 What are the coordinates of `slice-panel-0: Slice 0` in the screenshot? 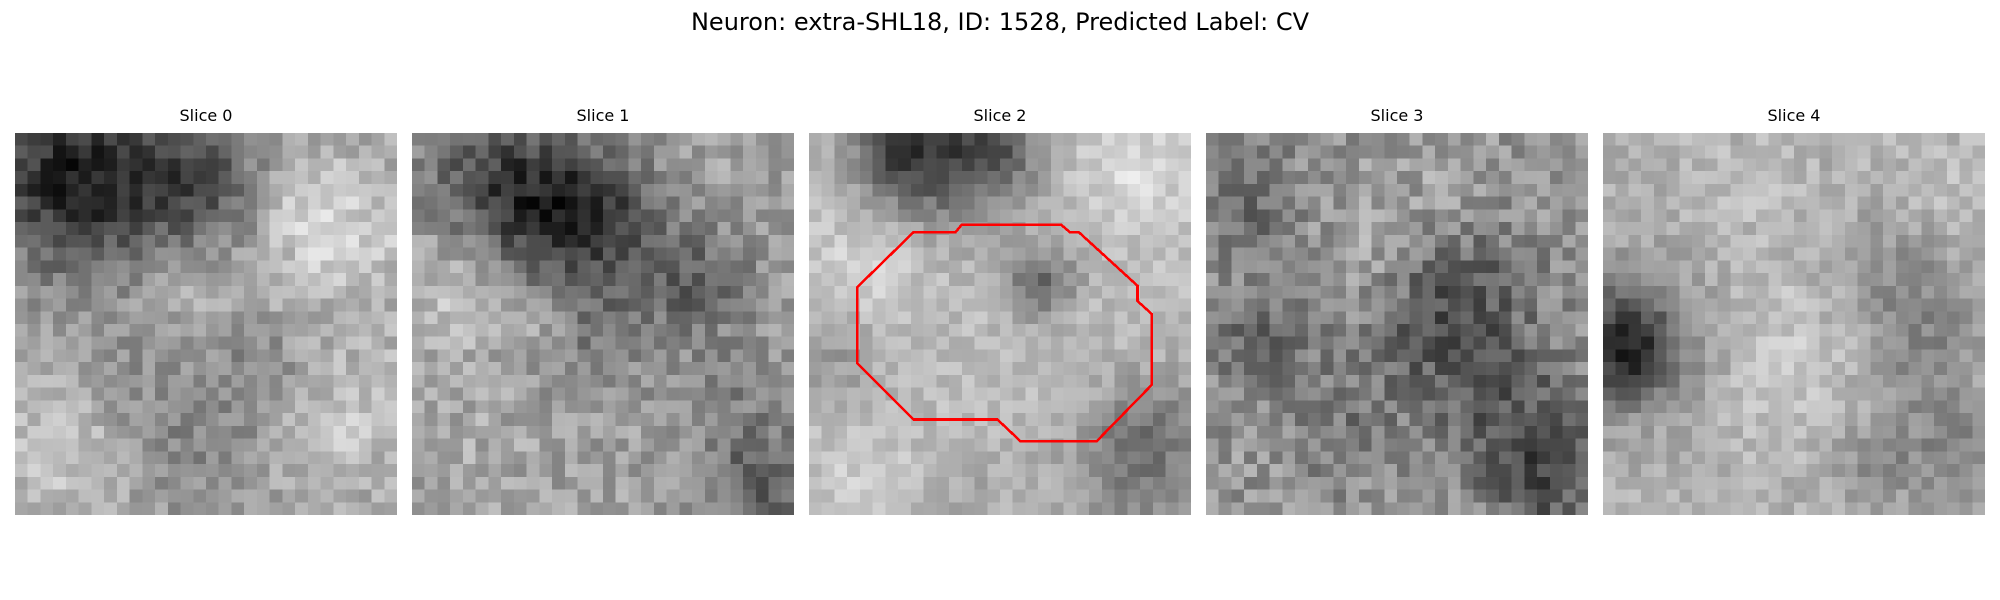 It's located at (206, 310).